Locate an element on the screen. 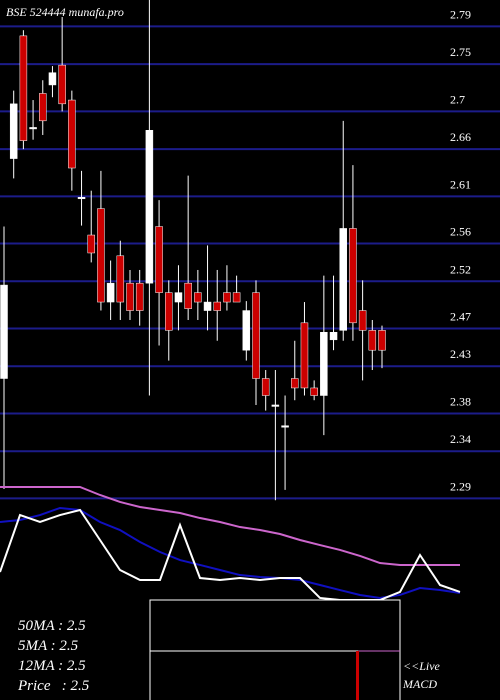  y-tick-label: 2.7 is located at coordinates (457, 99).